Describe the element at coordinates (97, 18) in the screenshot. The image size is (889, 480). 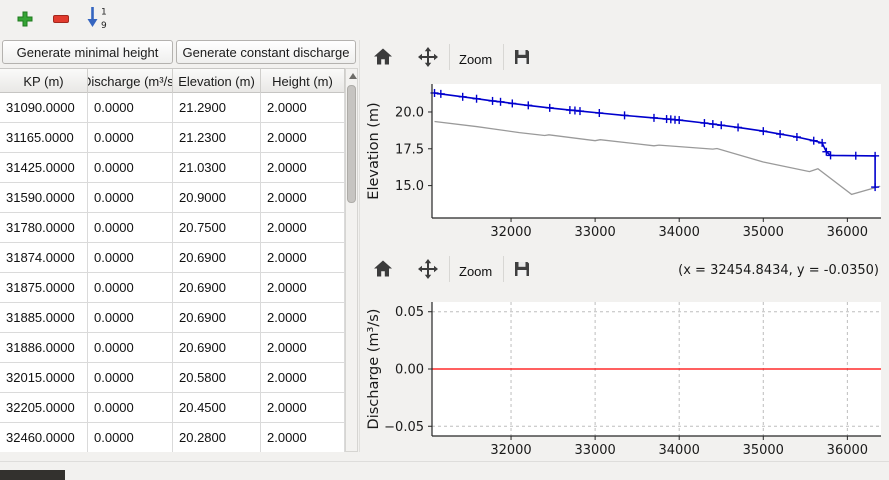
I see `sort-button: 1 9` at that location.